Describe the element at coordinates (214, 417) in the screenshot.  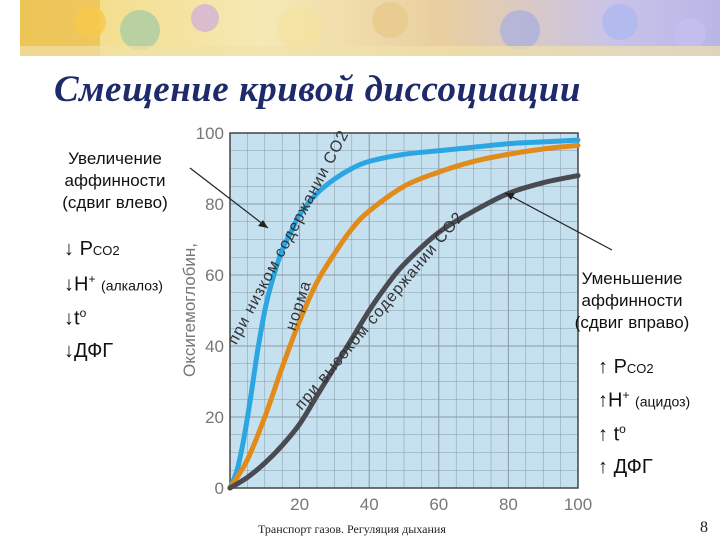
I see `y-tick-label: 20` at that location.